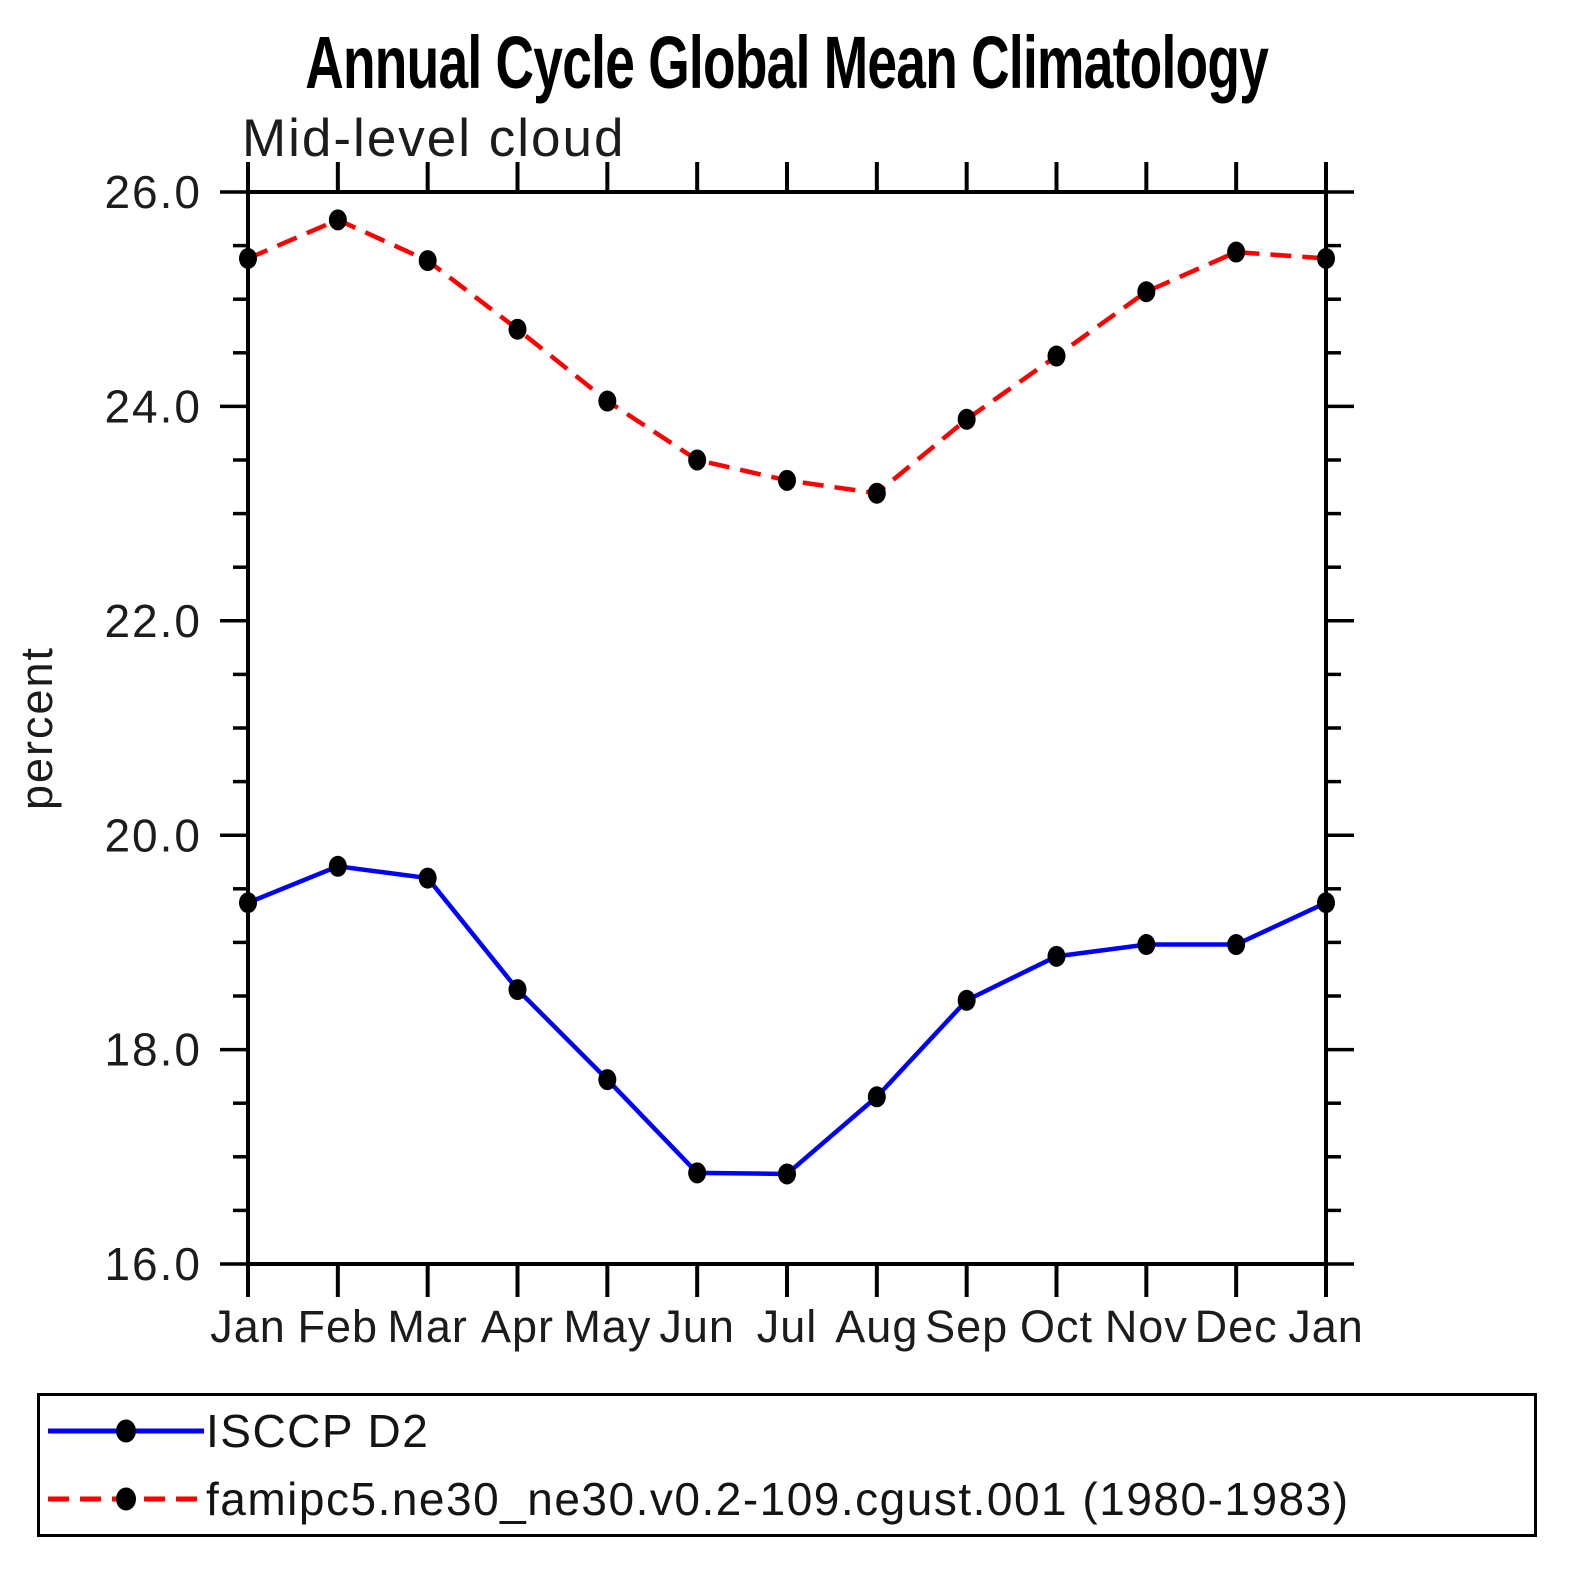 This screenshot has height=1574, width=1574. Describe the element at coordinates (153, 835) in the screenshot. I see `y-tick-label: 20.0` at that location.